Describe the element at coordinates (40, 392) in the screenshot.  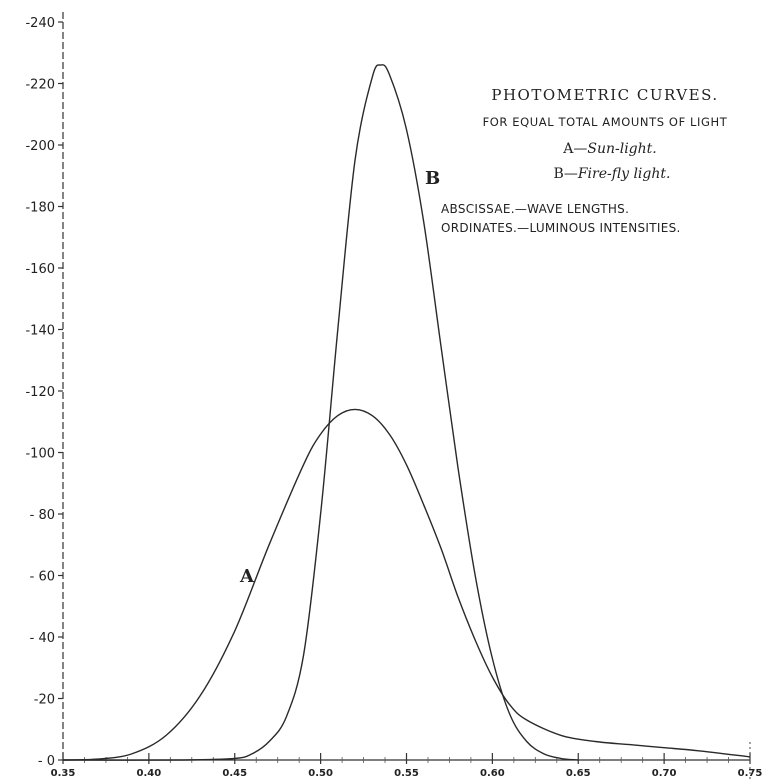
I see `y-tick-label: -120` at that location.